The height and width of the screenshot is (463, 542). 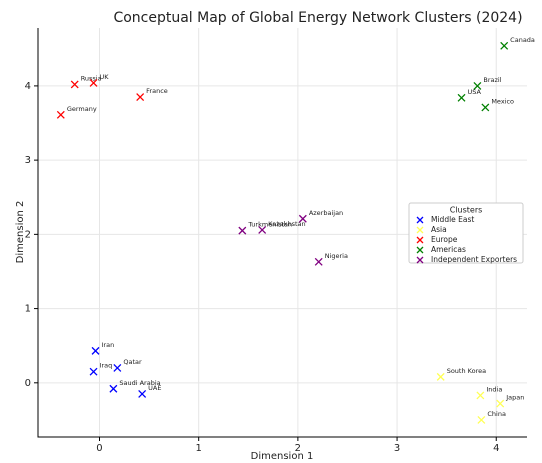 What do you see at coordinates (106, 366) in the screenshot?
I see `point-label: Iraq` at bounding box center [106, 366].